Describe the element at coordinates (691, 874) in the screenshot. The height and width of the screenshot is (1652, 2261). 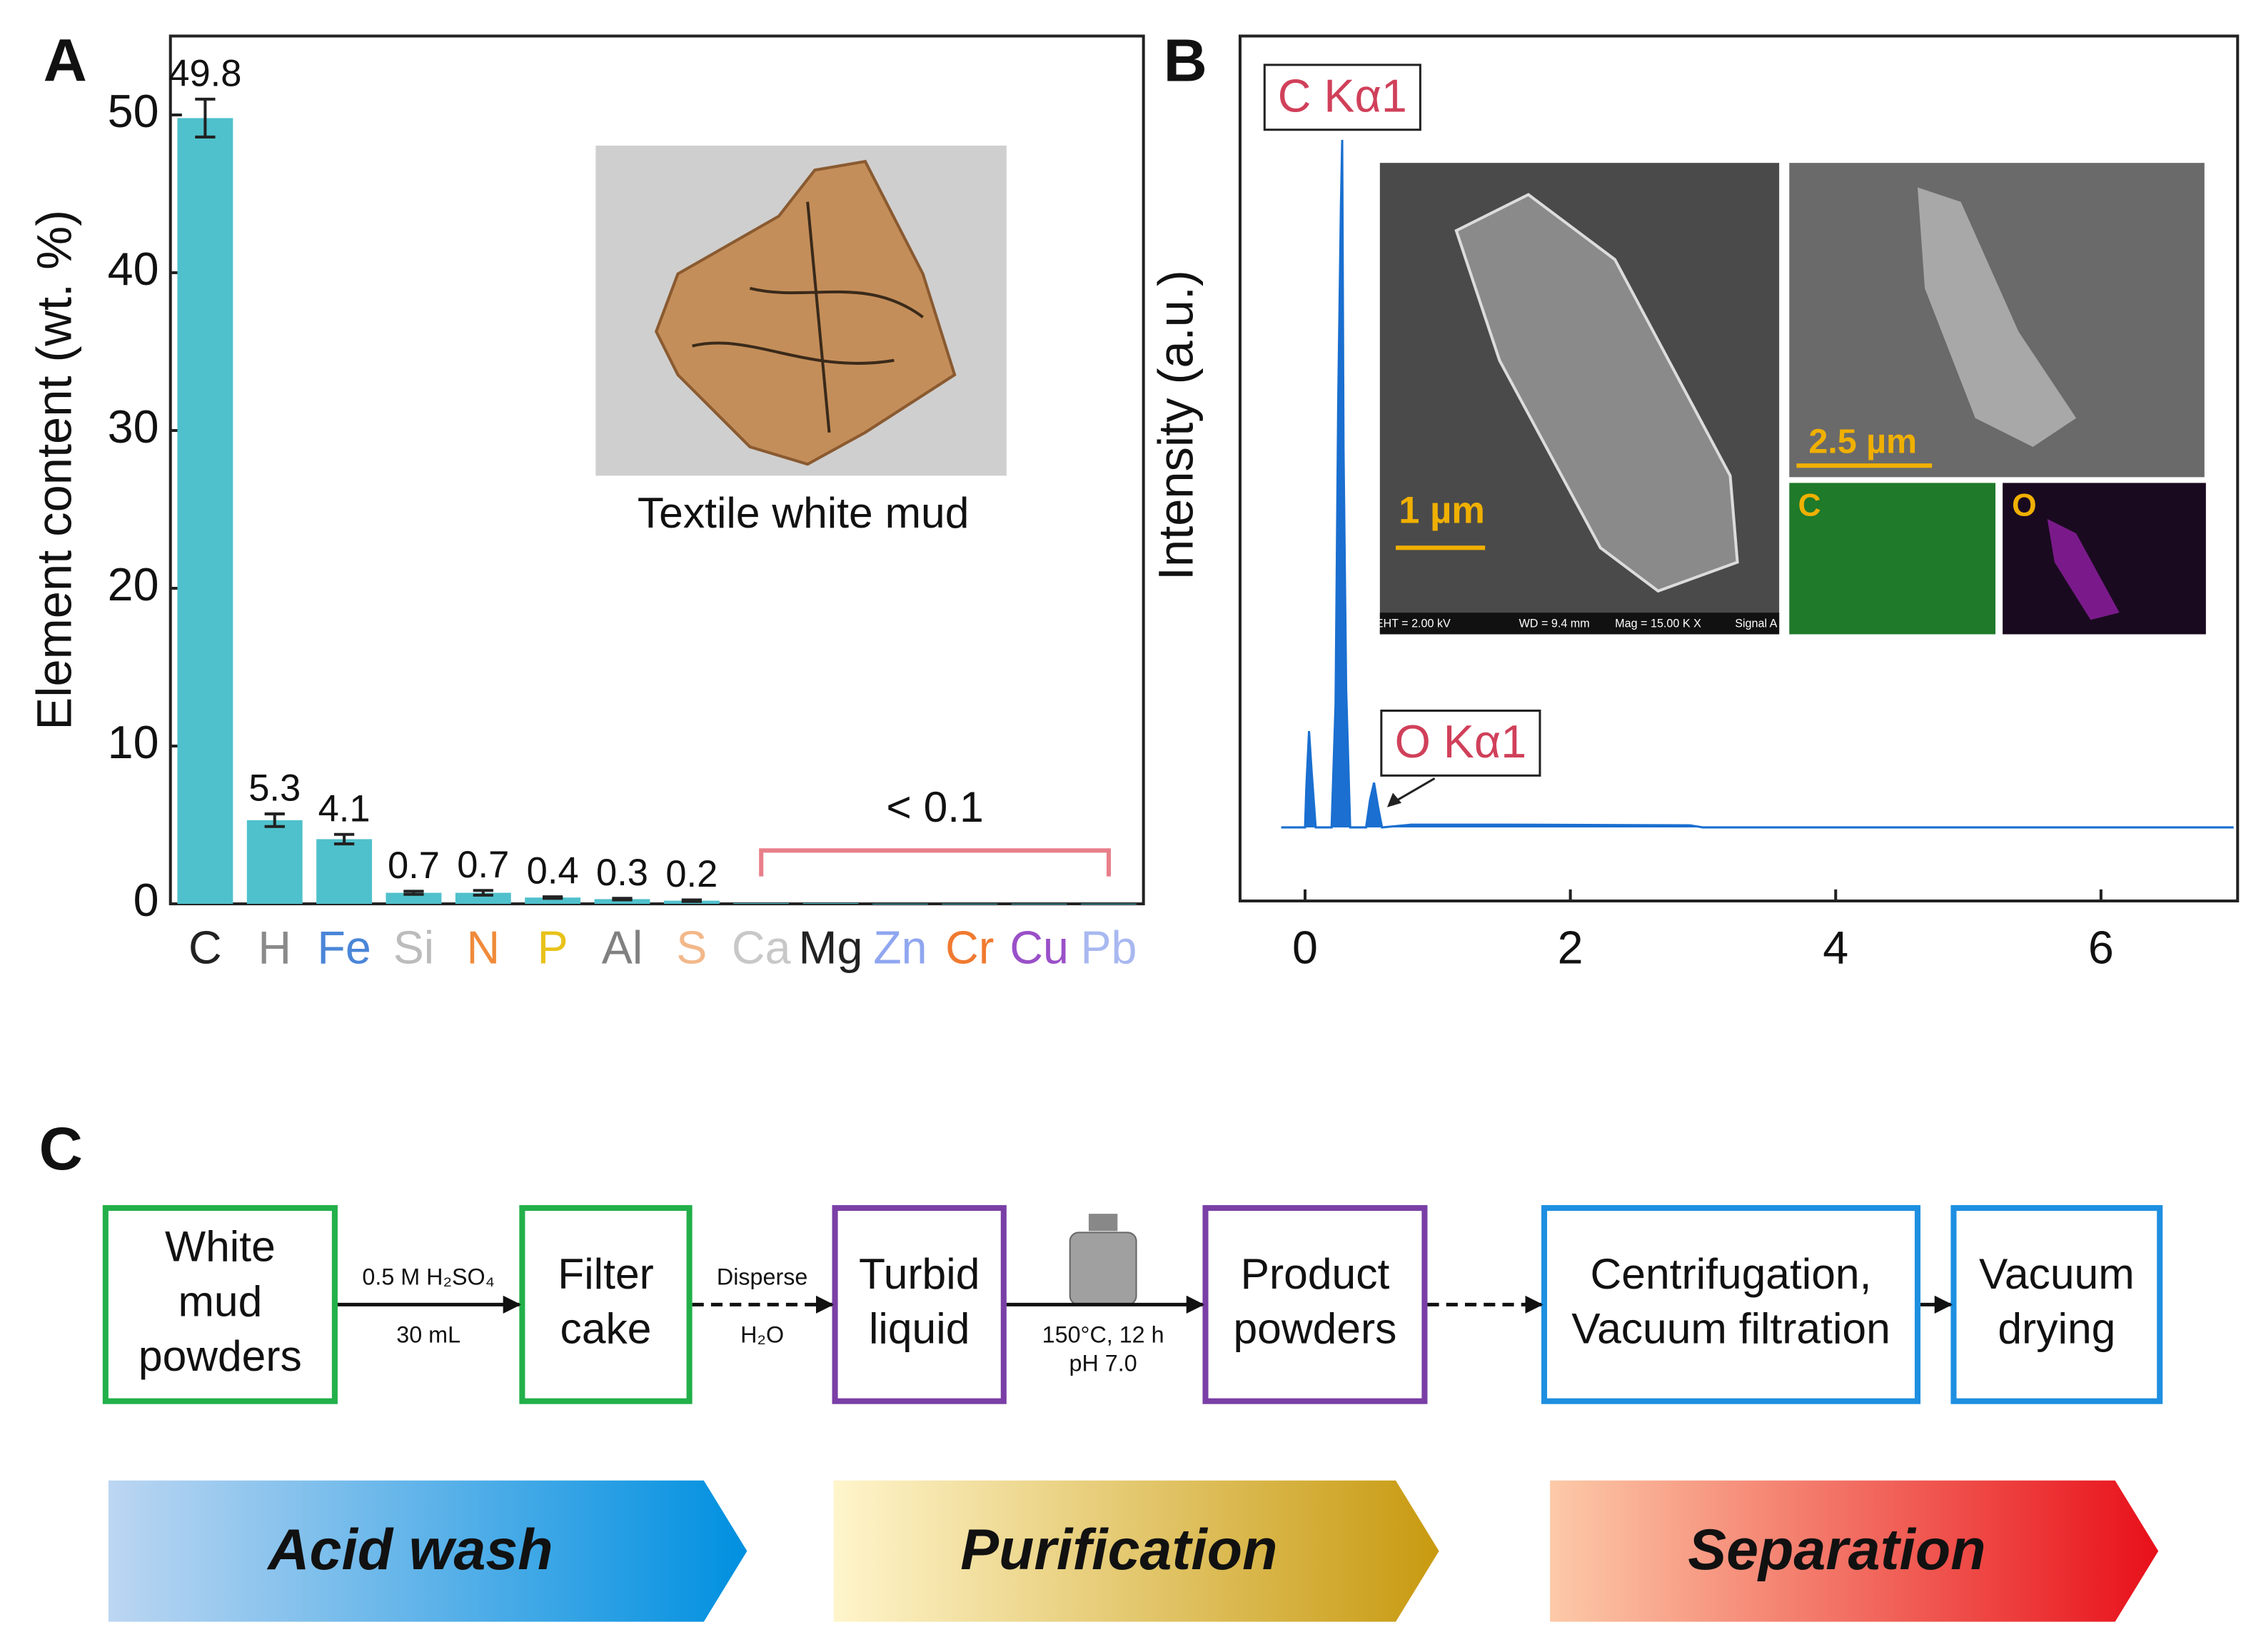
I see `value-label: 0.2` at that location.